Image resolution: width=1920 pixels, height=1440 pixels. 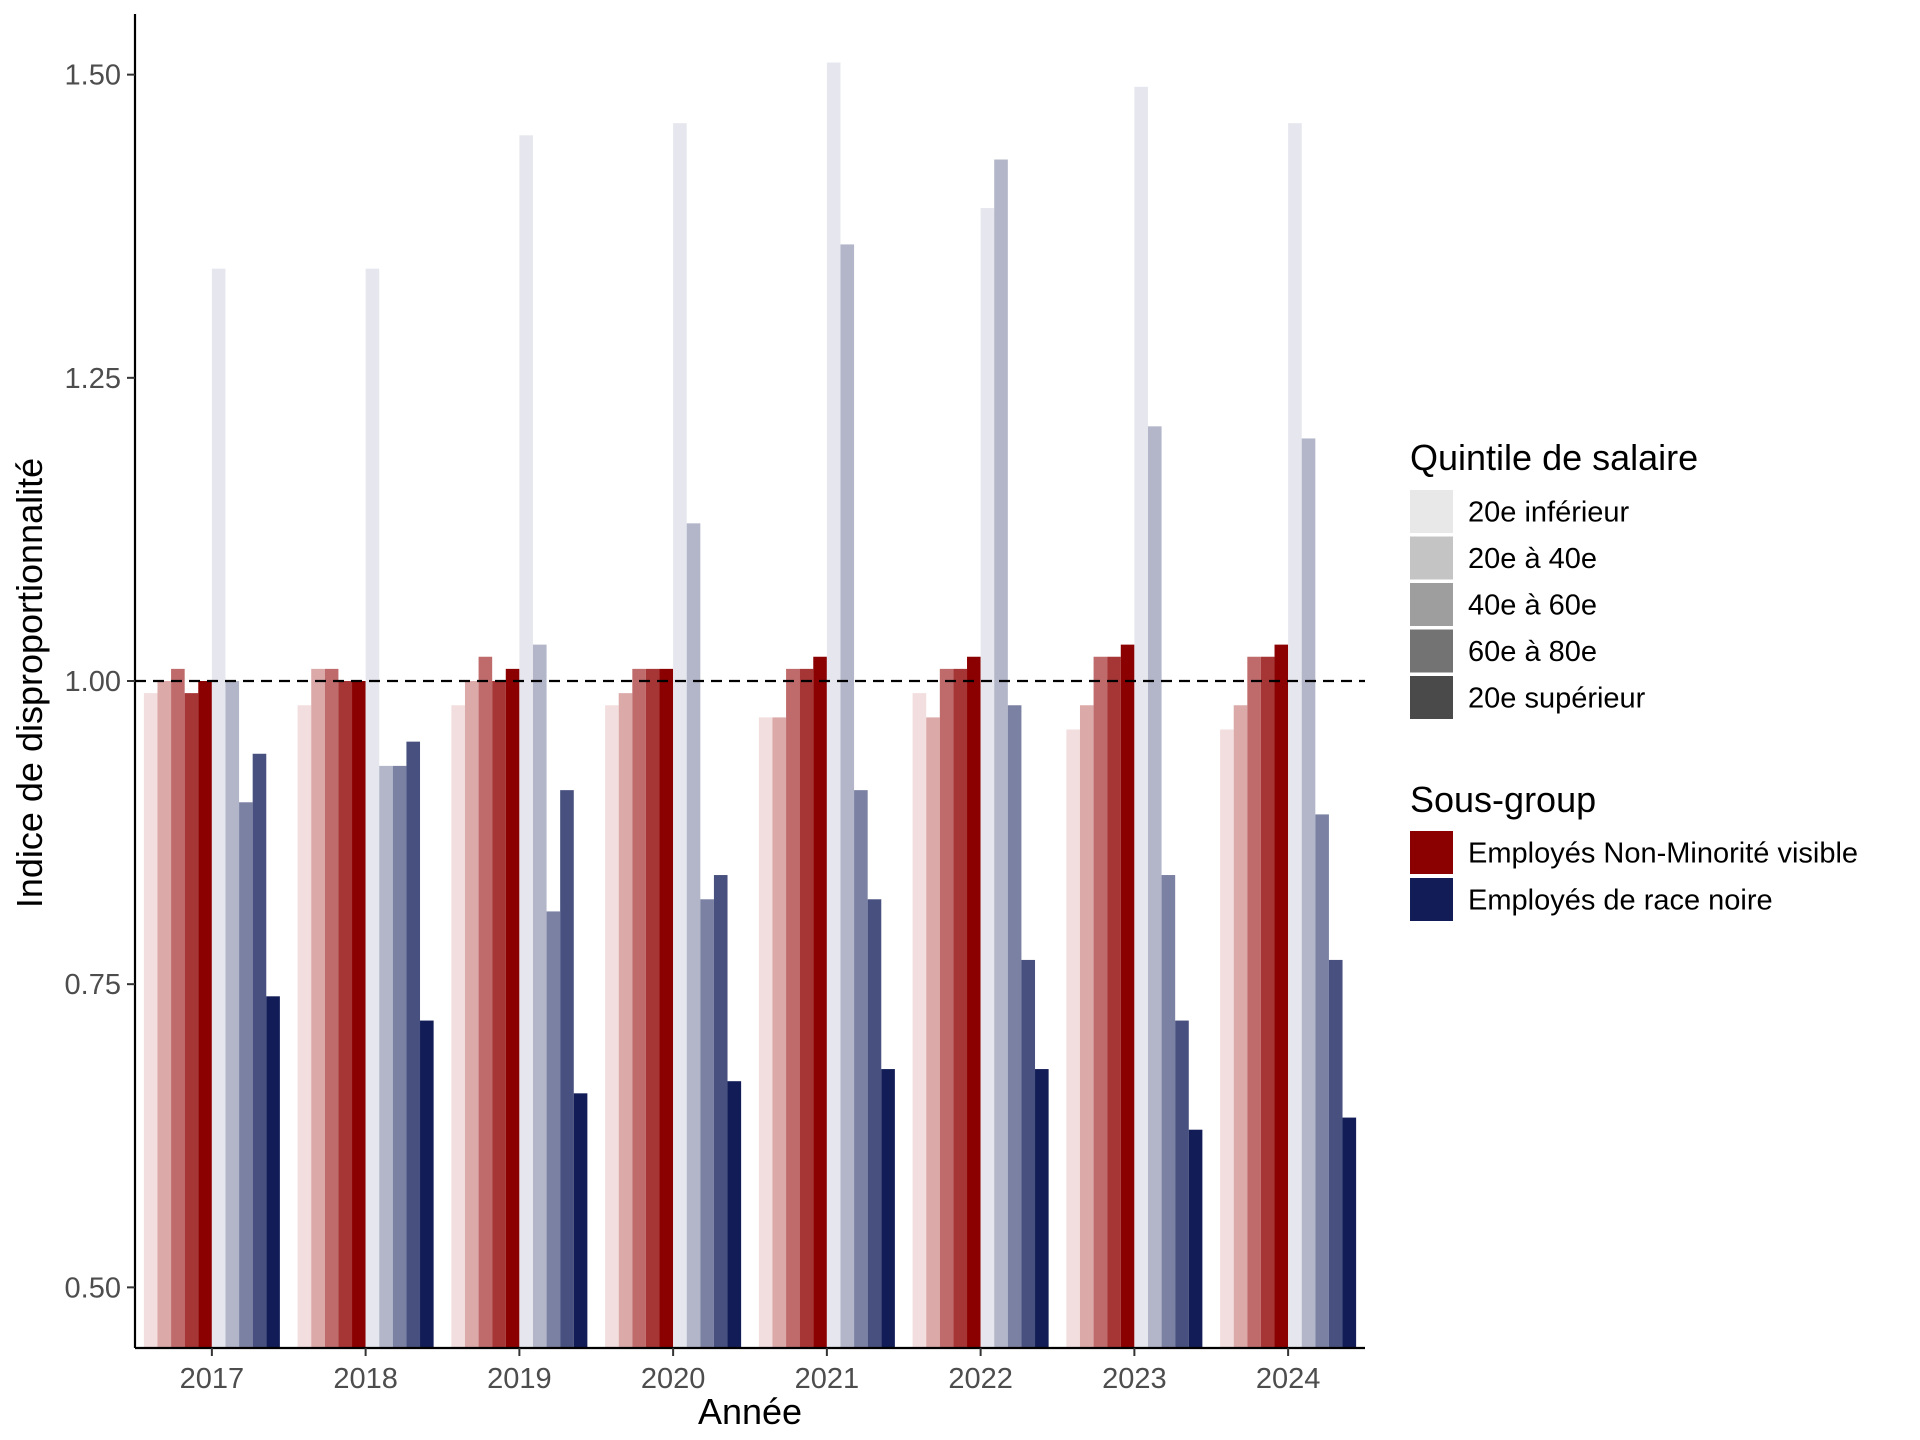 What do you see at coordinates (93, 76) in the screenshot?
I see `y-tick-label: 1.50` at bounding box center [93, 76].